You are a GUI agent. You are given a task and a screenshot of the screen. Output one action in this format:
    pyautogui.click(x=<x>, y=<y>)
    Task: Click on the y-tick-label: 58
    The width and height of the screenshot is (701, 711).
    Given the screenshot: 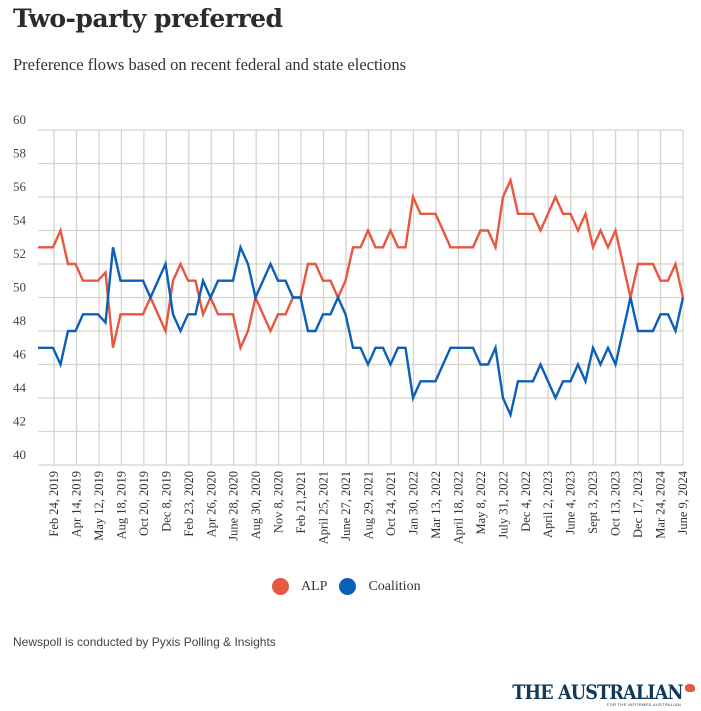 What is the action you would take?
    pyautogui.click(x=19, y=153)
    